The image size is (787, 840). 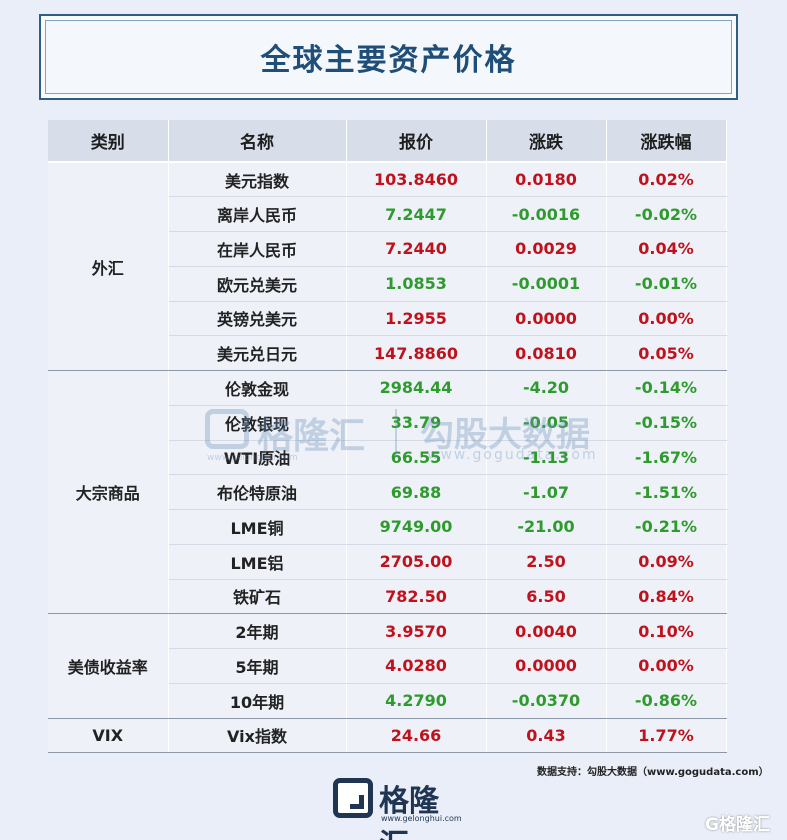 I want to click on table-row: LME铜 9749.00 -21.00 -0.21%, so click(x=387, y=527).